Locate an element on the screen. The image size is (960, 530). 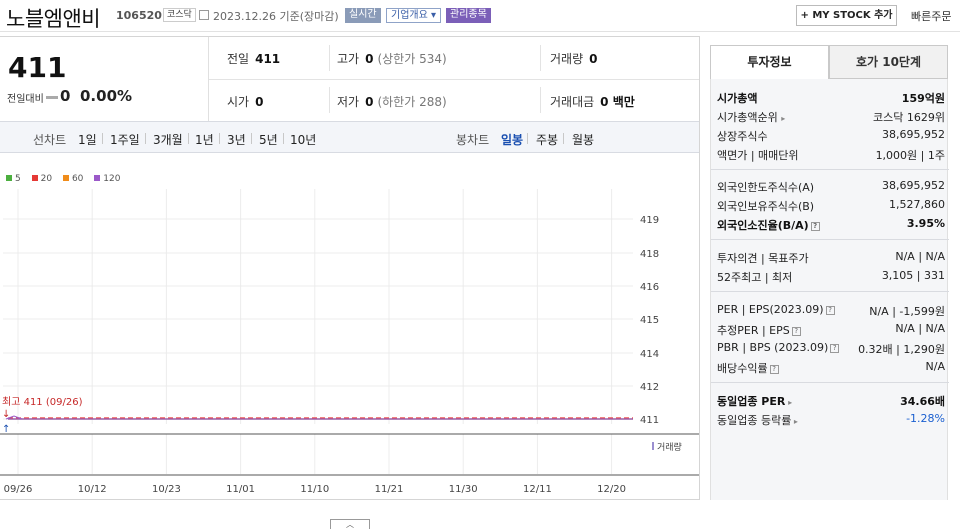
managed-stock-badge: 관리종목 is located at coordinates (468, 15).